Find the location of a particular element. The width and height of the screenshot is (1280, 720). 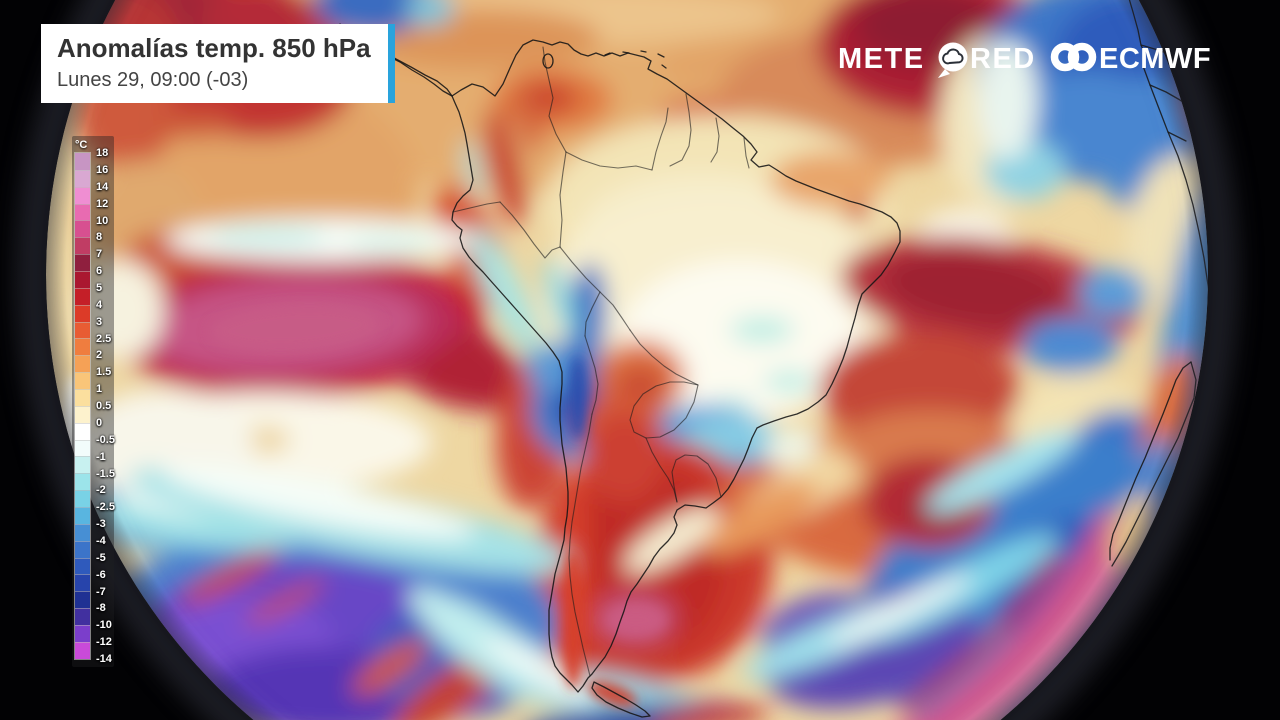

svg-text: ECMWF is located at coordinates (1155, 59).